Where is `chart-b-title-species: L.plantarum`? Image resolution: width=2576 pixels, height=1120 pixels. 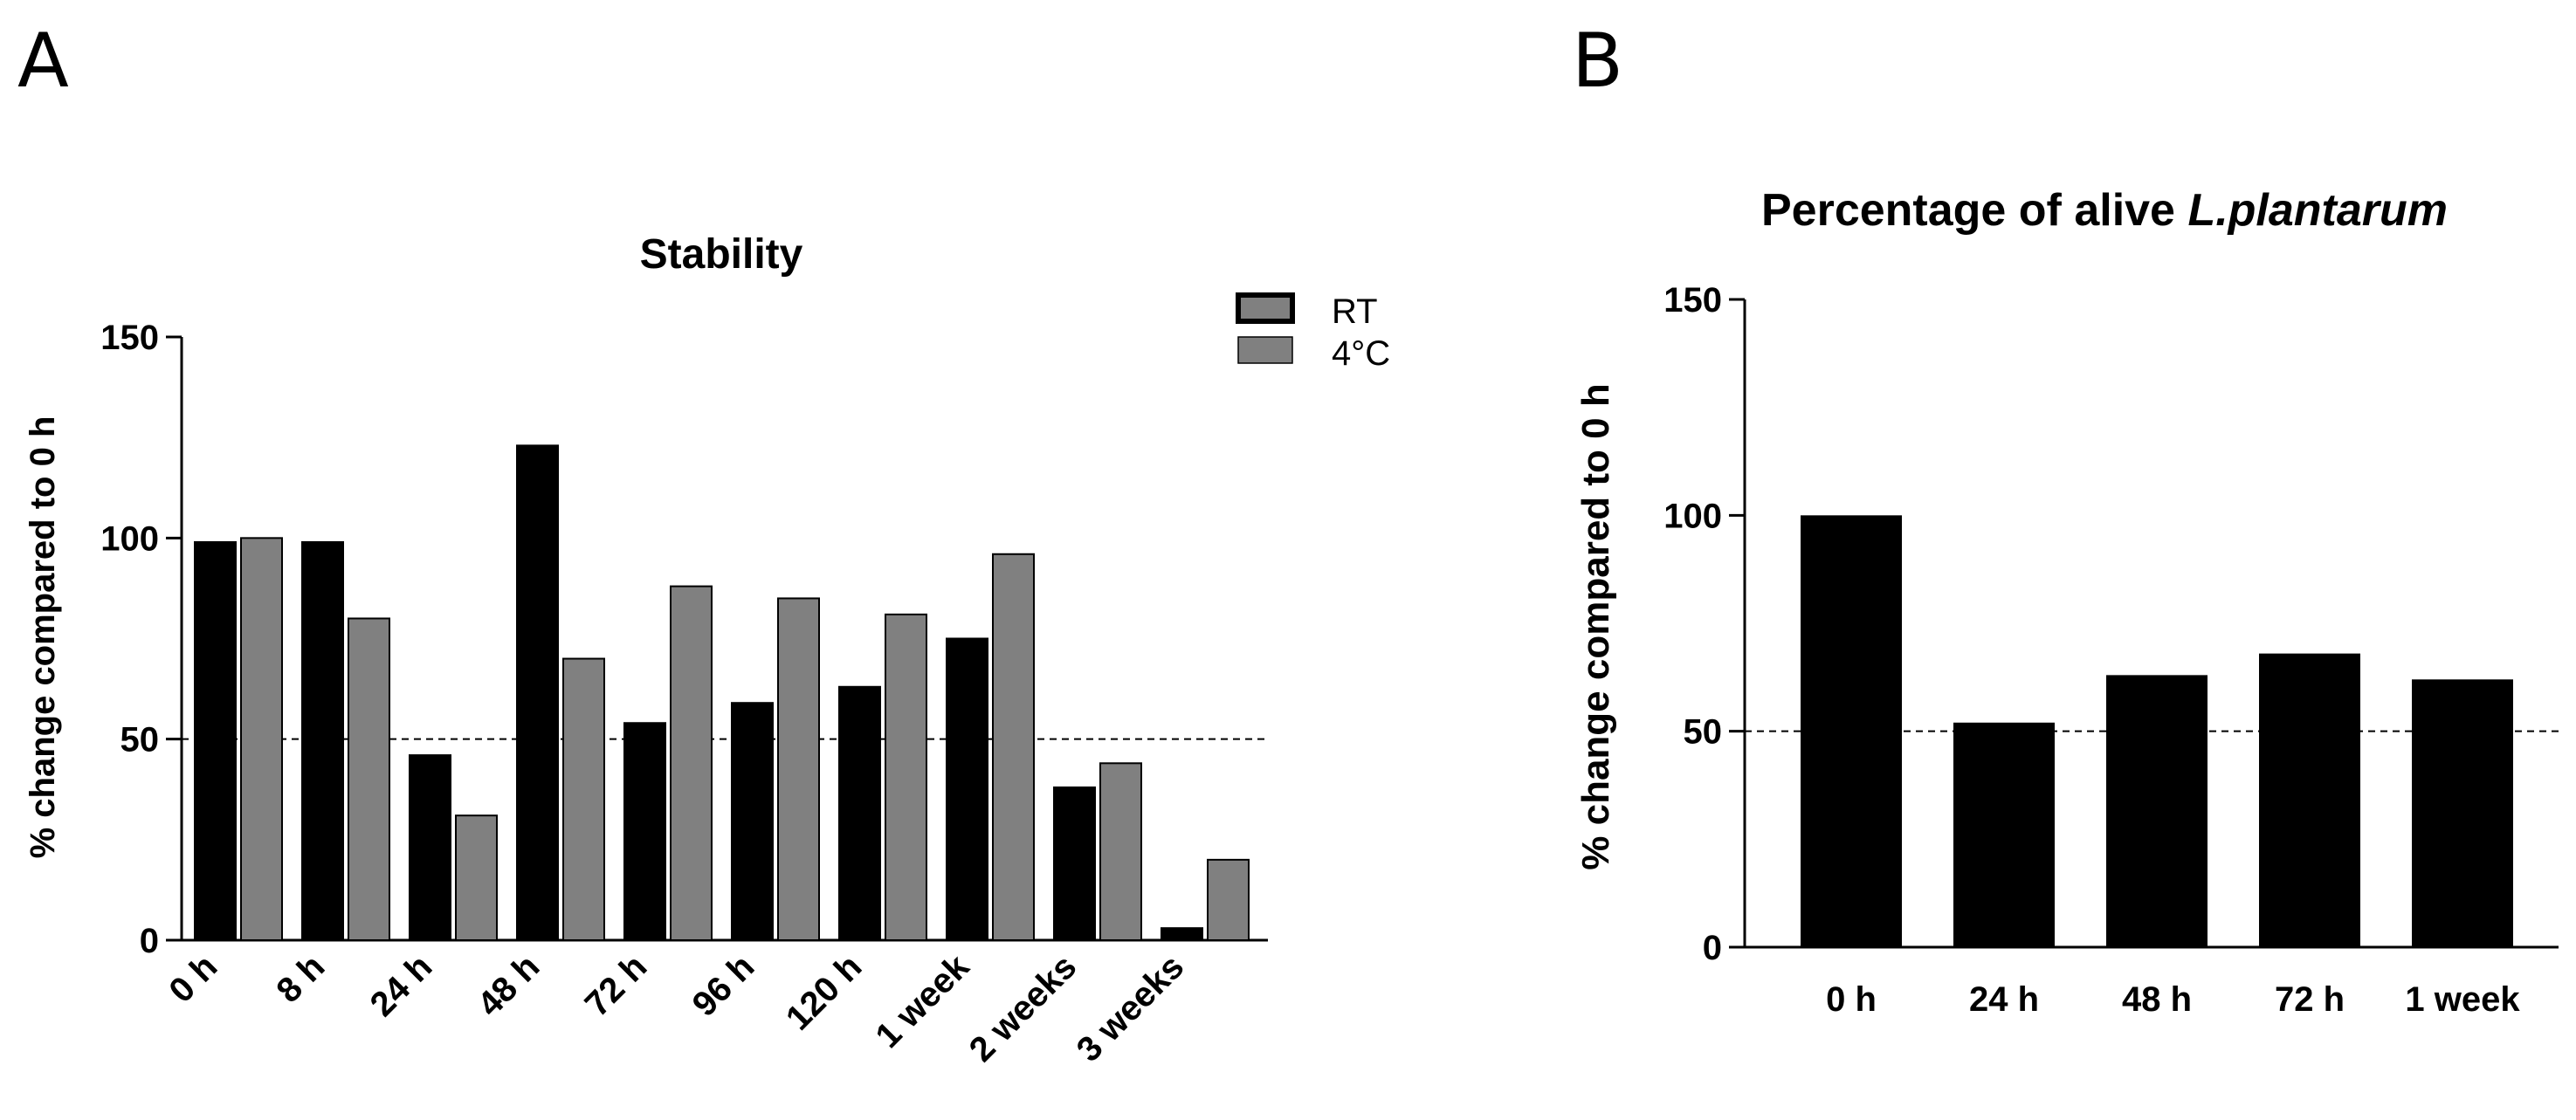
chart-b-title-species: L.plantarum is located at coordinates (2317, 210).